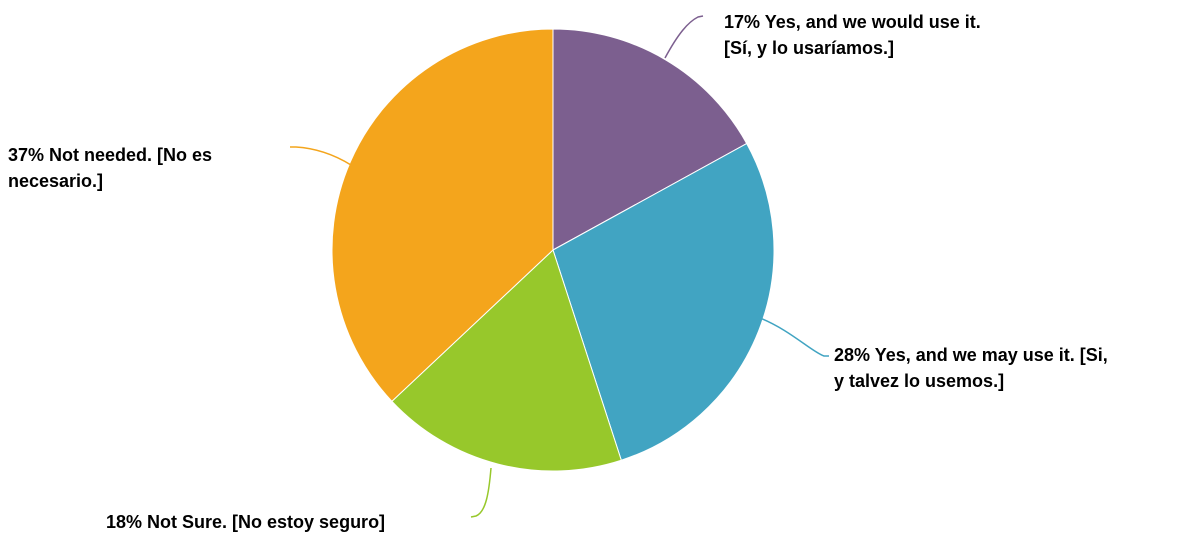  What do you see at coordinates (852, 22) in the screenshot?
I see `slice-label-line: 17% Yes, and we would use it.` at bounding box center [852, 22].